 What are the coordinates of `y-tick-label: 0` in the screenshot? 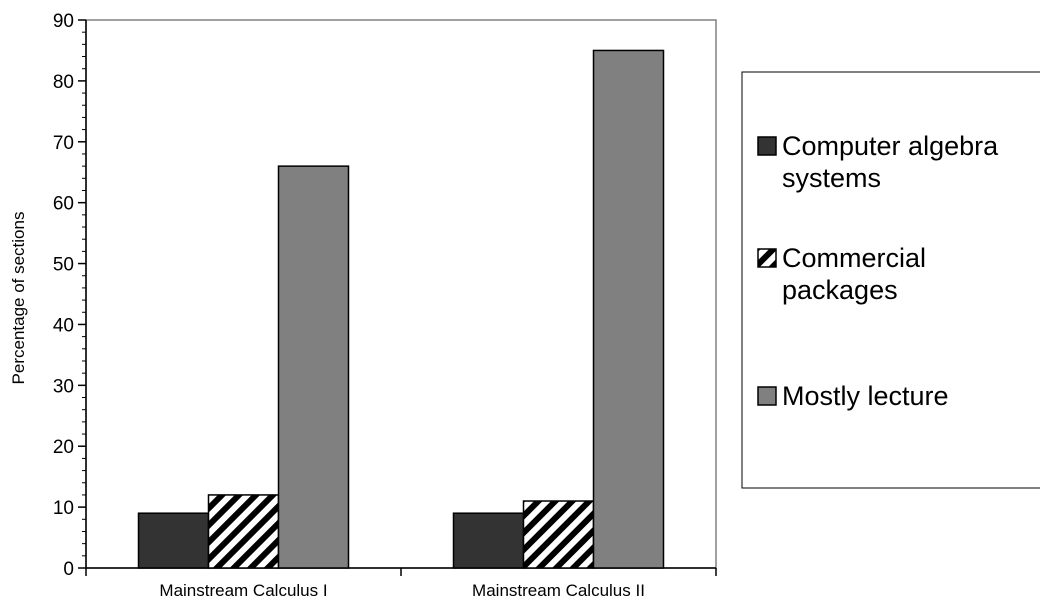 It's located at (68, 569).